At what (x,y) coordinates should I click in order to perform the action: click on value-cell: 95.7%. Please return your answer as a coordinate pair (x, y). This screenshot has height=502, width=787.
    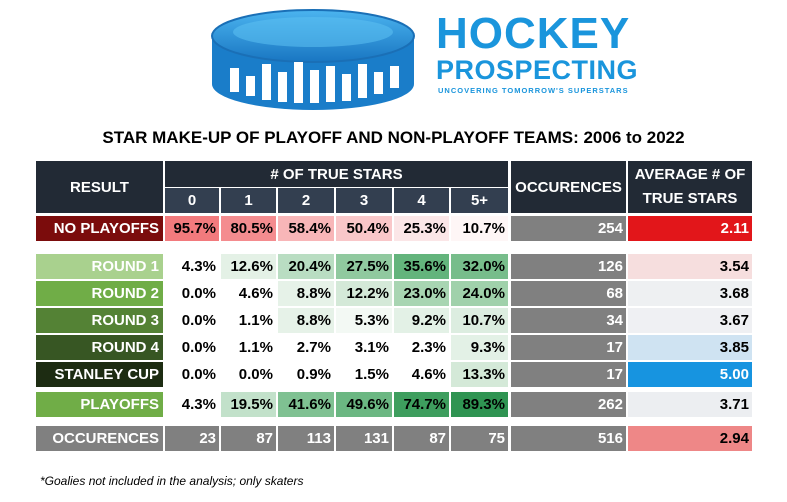
    Looking at the image, I should click on (192, 228).